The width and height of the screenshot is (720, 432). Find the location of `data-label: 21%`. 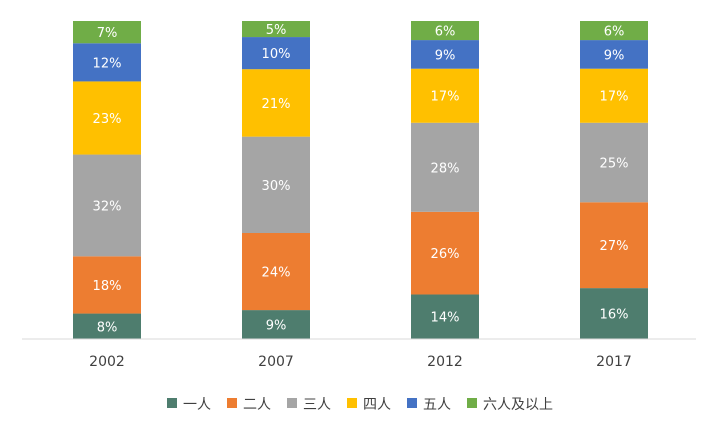

data-label: 21% is located at coordinates (276, 104).